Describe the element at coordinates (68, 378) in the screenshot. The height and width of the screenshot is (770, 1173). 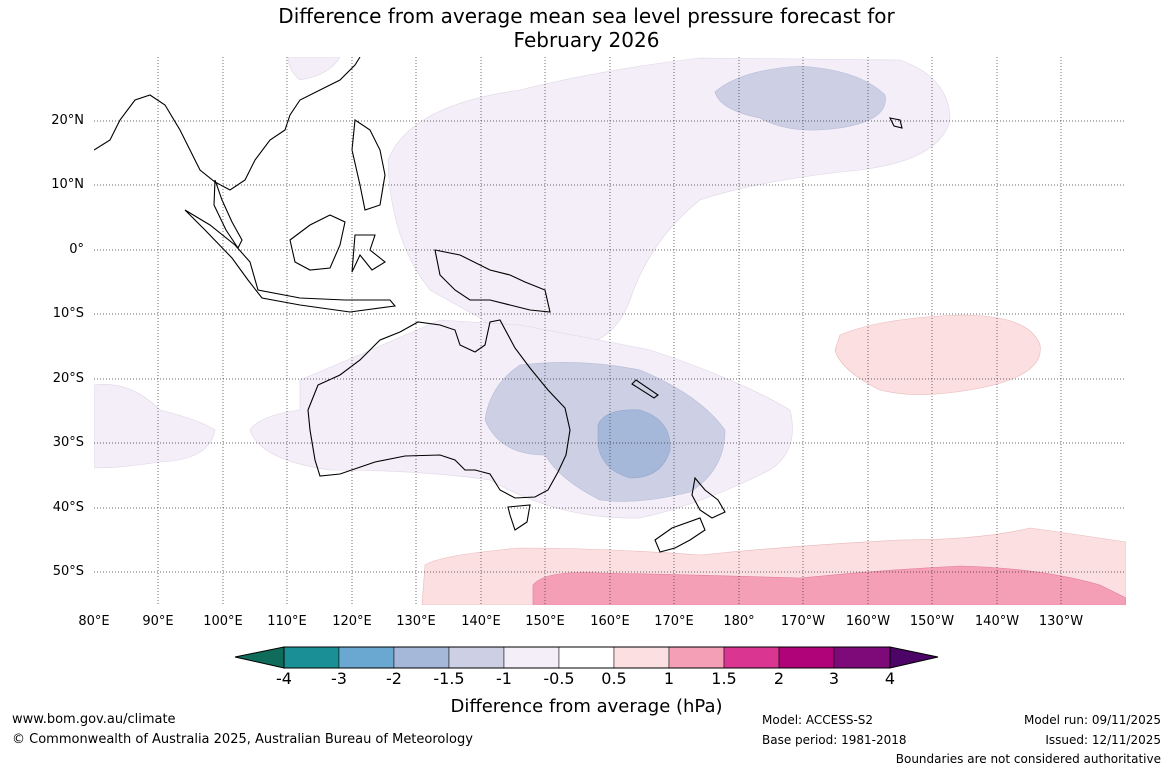
I see `lat-label-20s: 20°S` at that location.